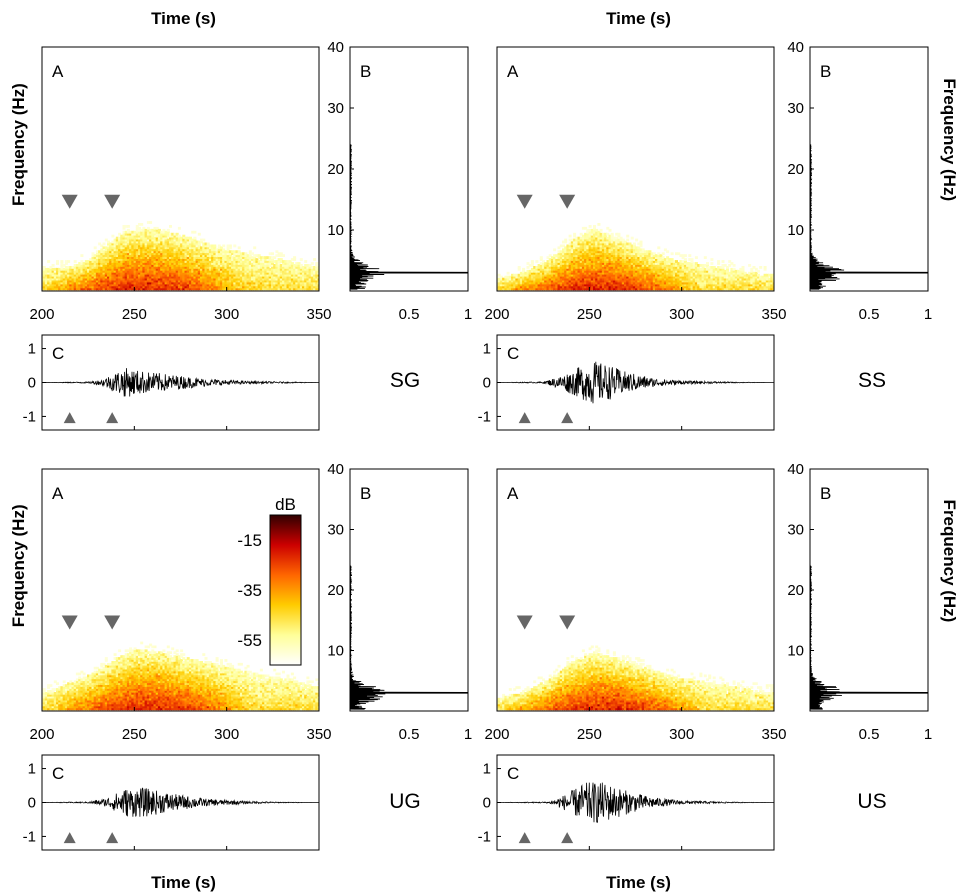  I want to click on station-label: US, so click(871, 801).